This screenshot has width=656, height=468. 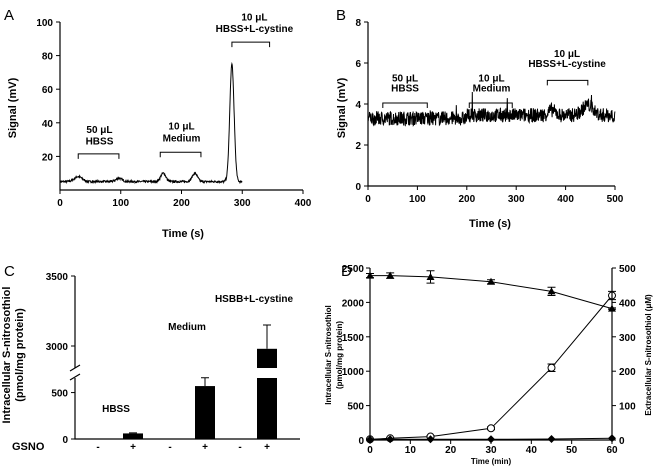 I want to click on panel-a-signal-trace, so click(x=151, y=123).